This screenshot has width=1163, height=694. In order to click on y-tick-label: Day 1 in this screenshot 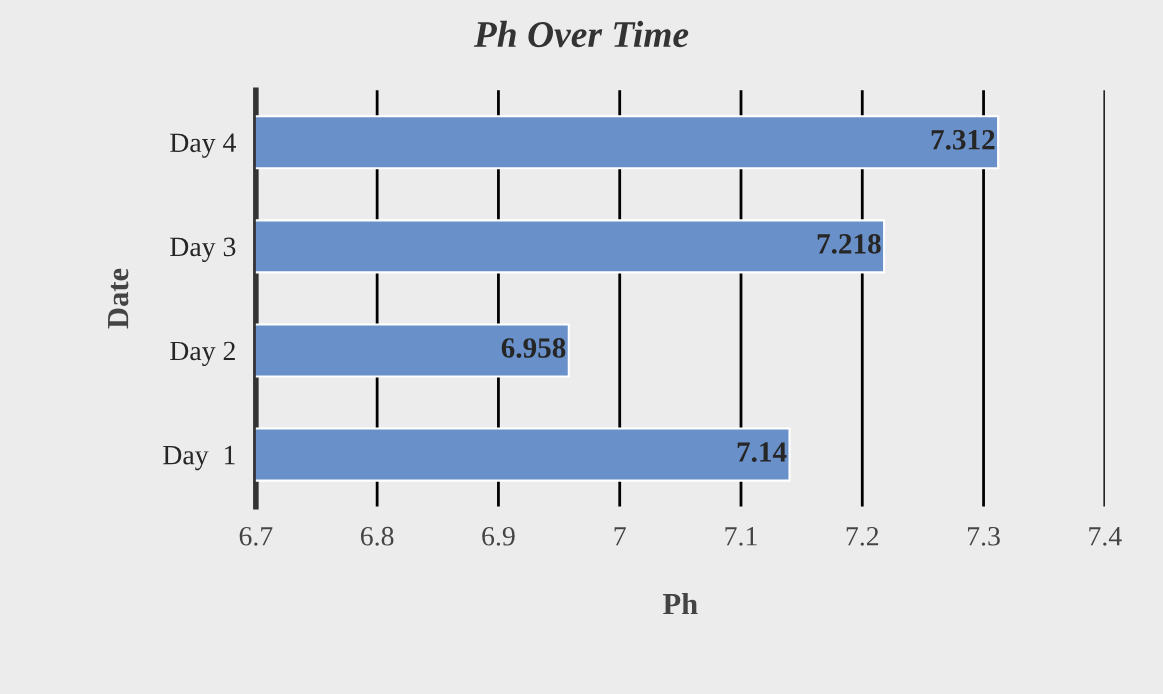, I will do `click(199, 458)`.